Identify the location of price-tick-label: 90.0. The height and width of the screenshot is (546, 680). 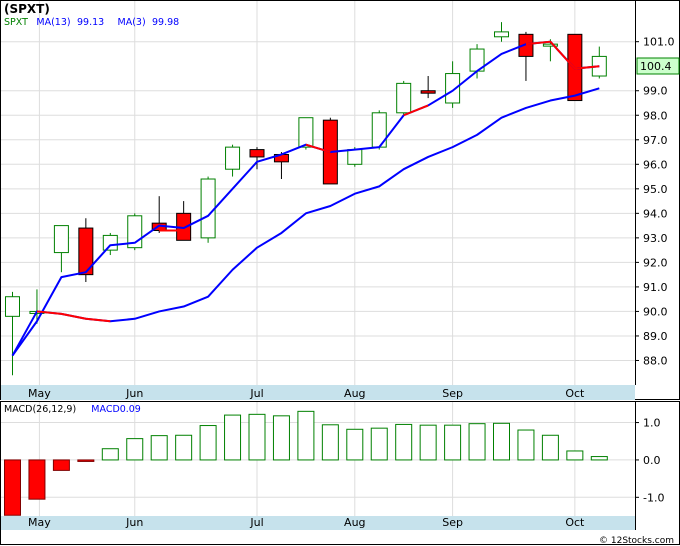
(655, 311).